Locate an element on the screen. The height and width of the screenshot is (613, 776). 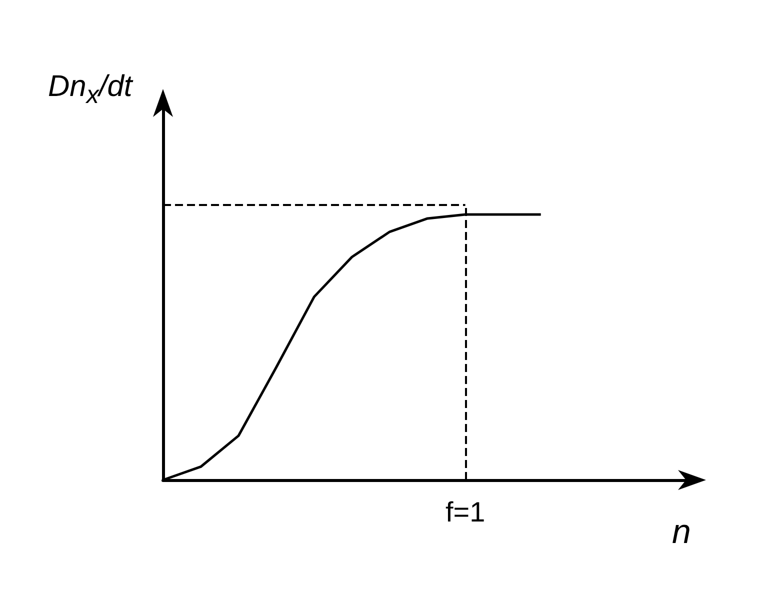
x-axis-title: n is located at coordinates (681, 532).